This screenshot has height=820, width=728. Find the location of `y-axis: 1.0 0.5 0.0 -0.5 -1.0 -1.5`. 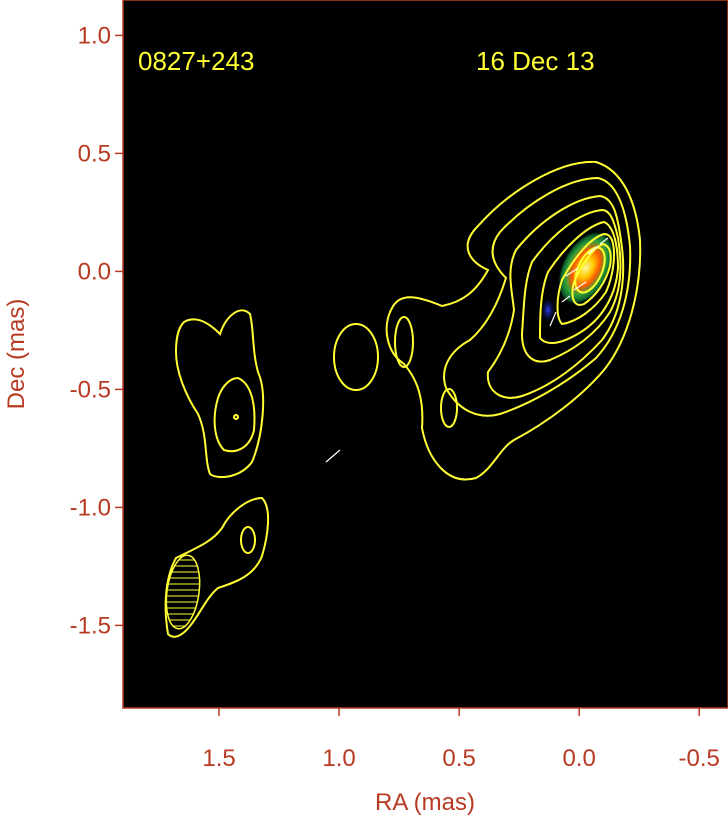

y-axis: 1.0 0.5 0.0 -0.5 -1.0 -1.5 is located at coordinates (96, 330).